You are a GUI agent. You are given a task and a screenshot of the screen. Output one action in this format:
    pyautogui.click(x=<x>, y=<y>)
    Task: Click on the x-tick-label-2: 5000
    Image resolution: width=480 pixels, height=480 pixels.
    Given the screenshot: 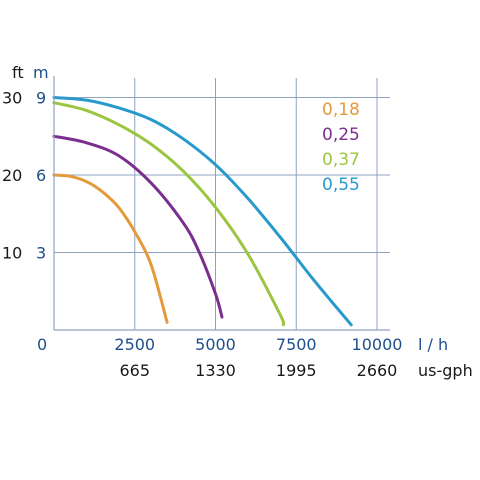 What is the action you would take?
    pyautogui.click(x=215, y=344)
    